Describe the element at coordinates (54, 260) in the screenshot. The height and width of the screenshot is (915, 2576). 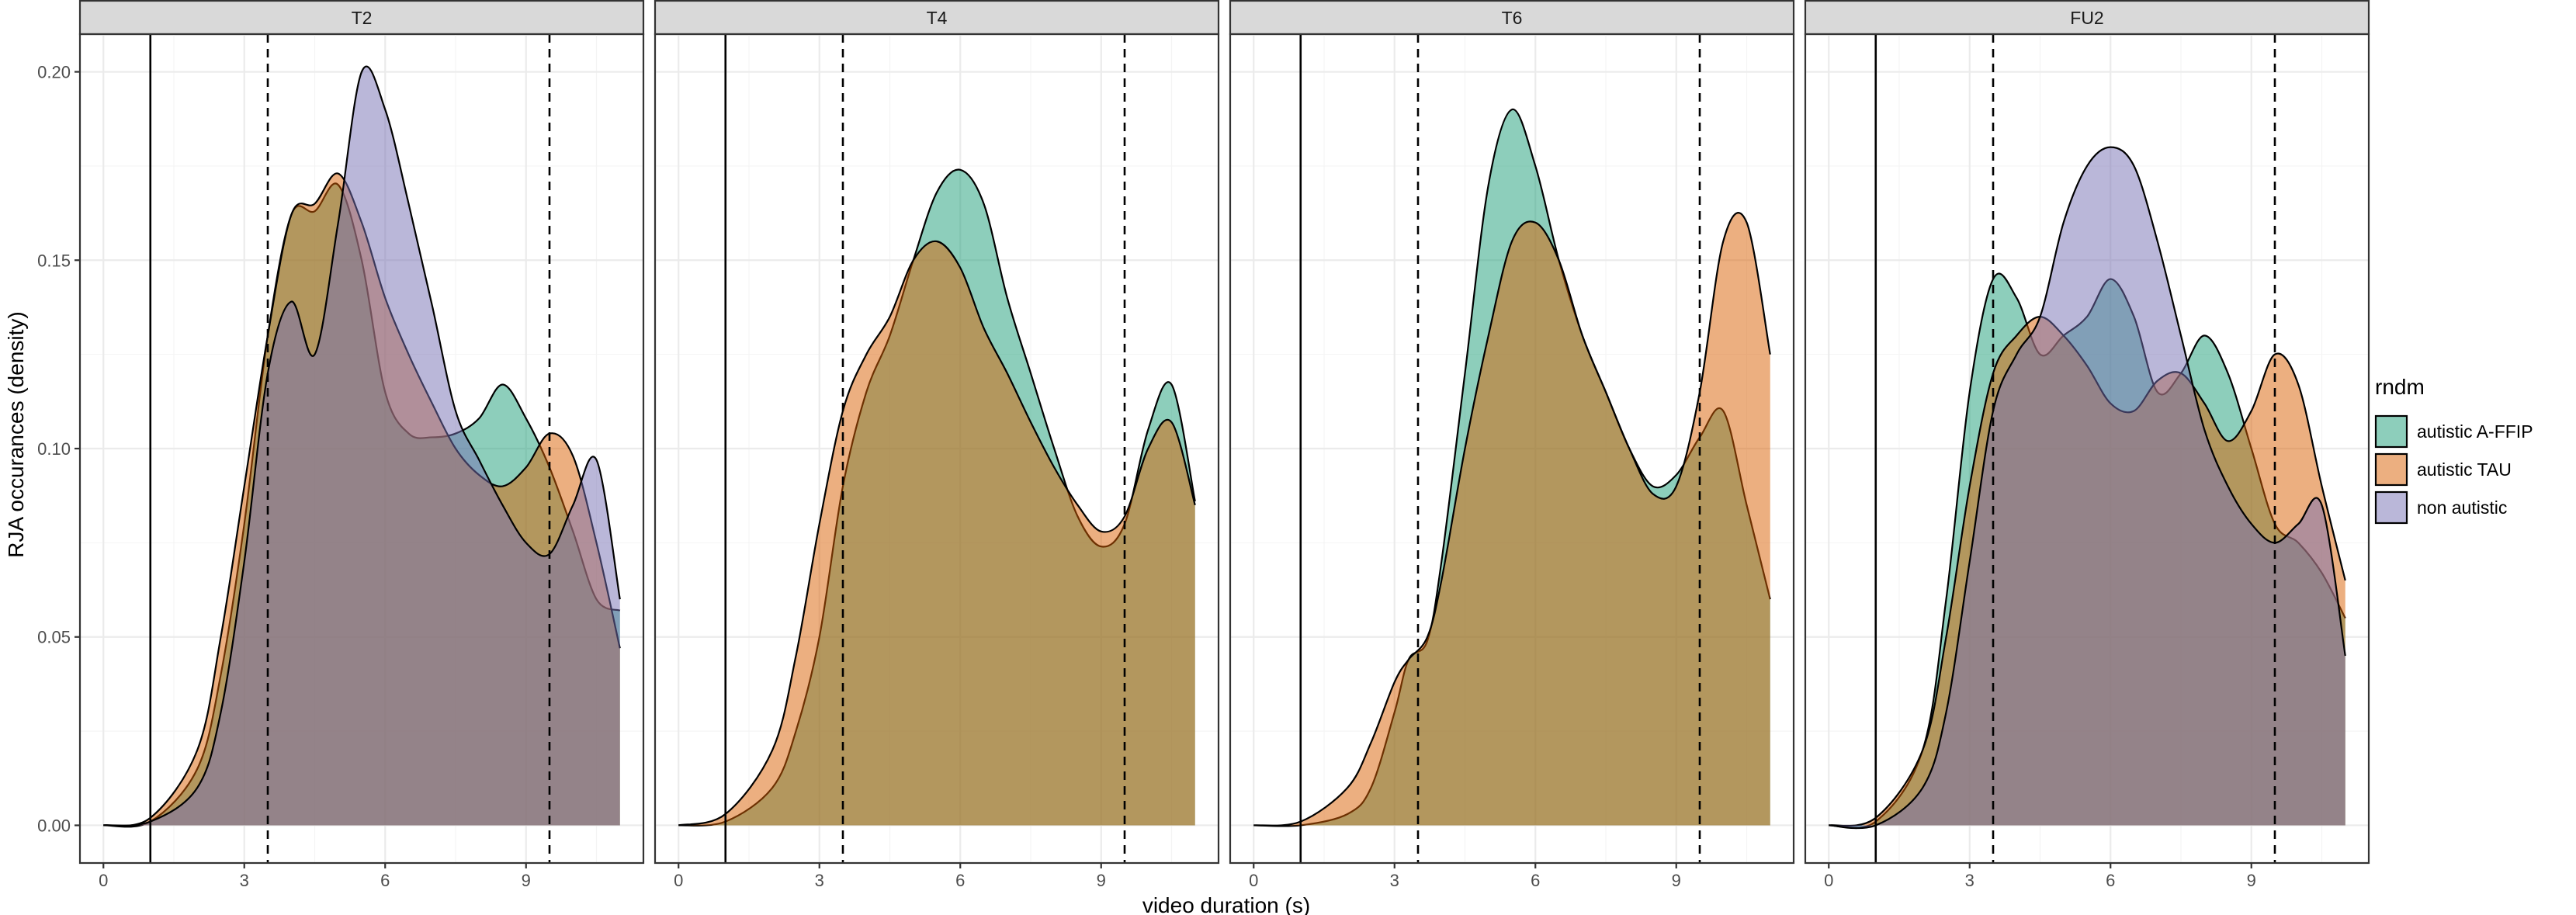
I see `y-tick-label: 0.15` at that location.